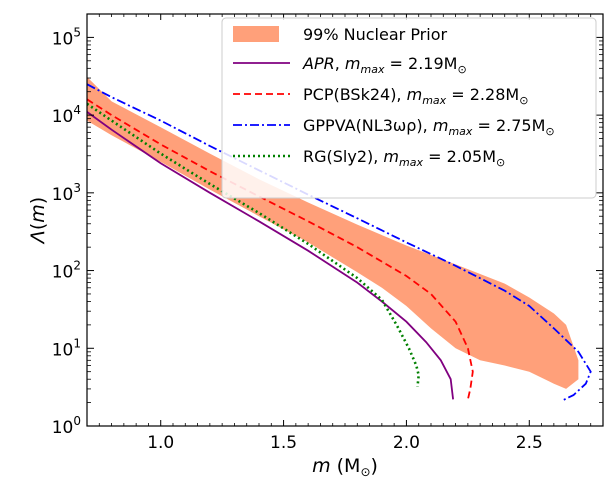 The image size is (611, 479). What do you see at coordinates (345, 467) in the screenshot?
I see `x-axis-label: m (M⊙)` at bounding box center [345, 467].